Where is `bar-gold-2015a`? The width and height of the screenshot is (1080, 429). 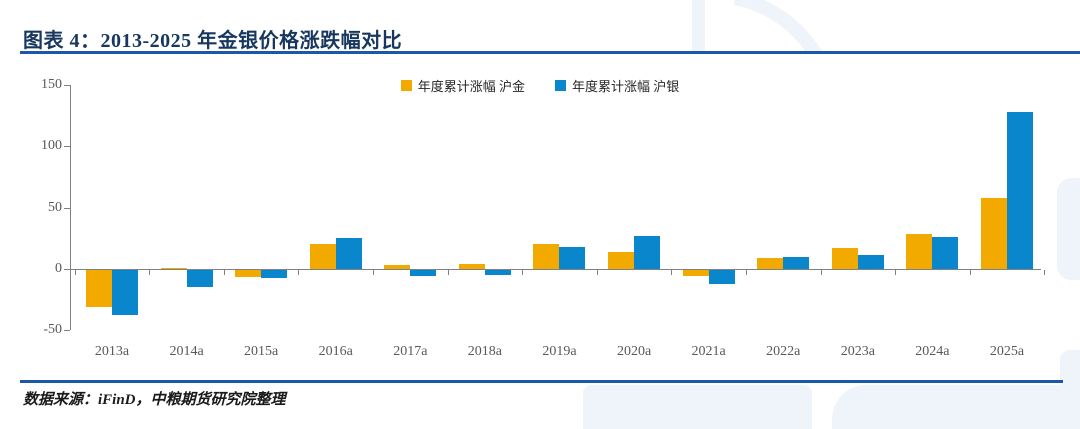
bar-gold-2015a is located at coordinates (248, 273).